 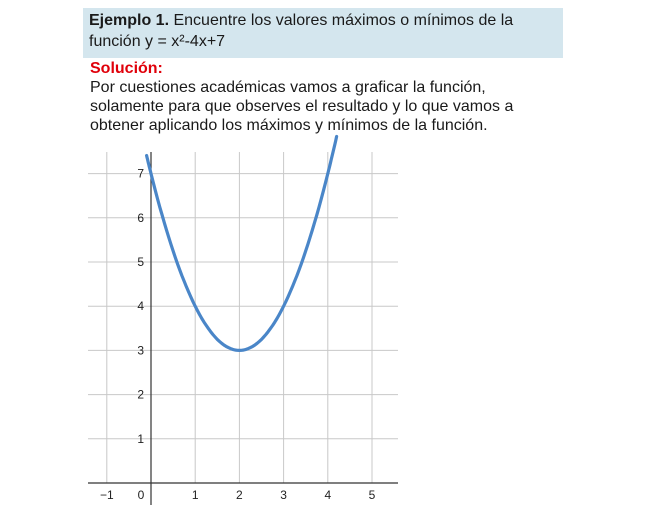 What do you see at coordinates (239, 495) in the screenshot?
I see `x-tick-label: 2` at bounding box center [239, 495].